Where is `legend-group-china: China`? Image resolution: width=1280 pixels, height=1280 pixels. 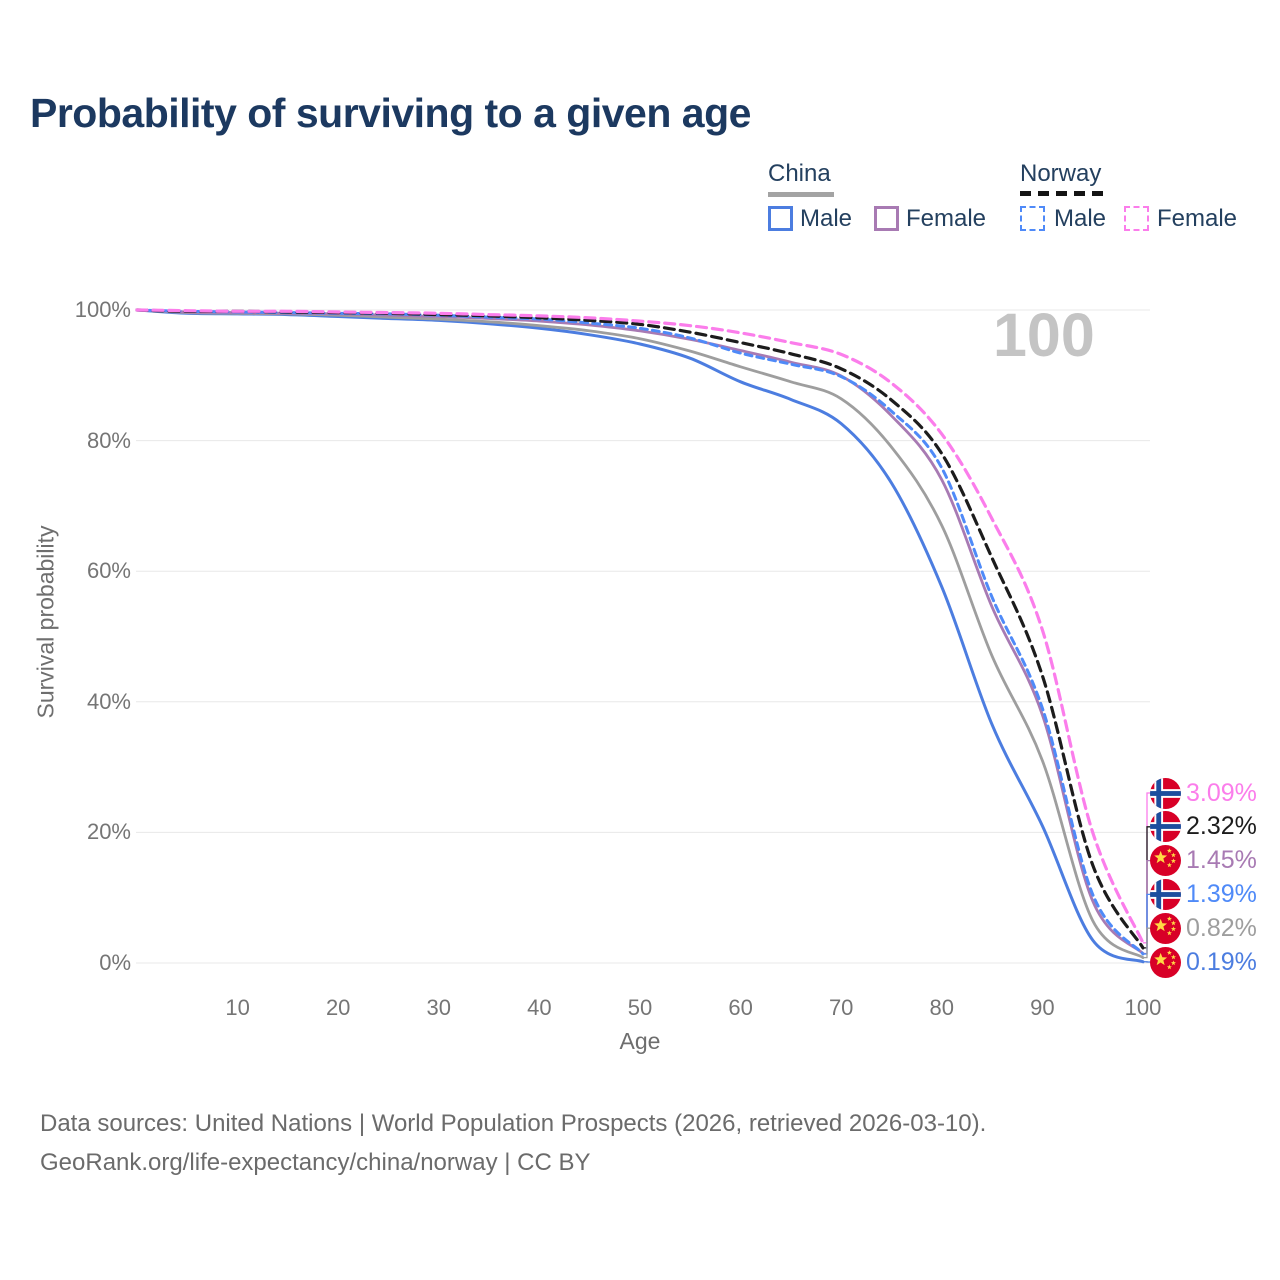
legend-group-china: China is located at coordinates (801, 178).